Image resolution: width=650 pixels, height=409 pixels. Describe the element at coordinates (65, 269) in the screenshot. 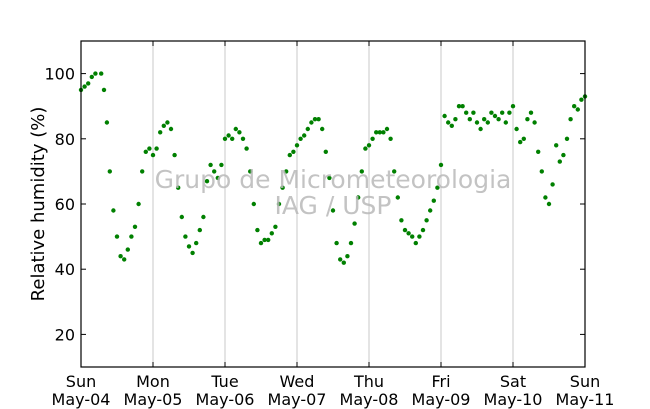

I see `y-tick-label: 40` at that location.